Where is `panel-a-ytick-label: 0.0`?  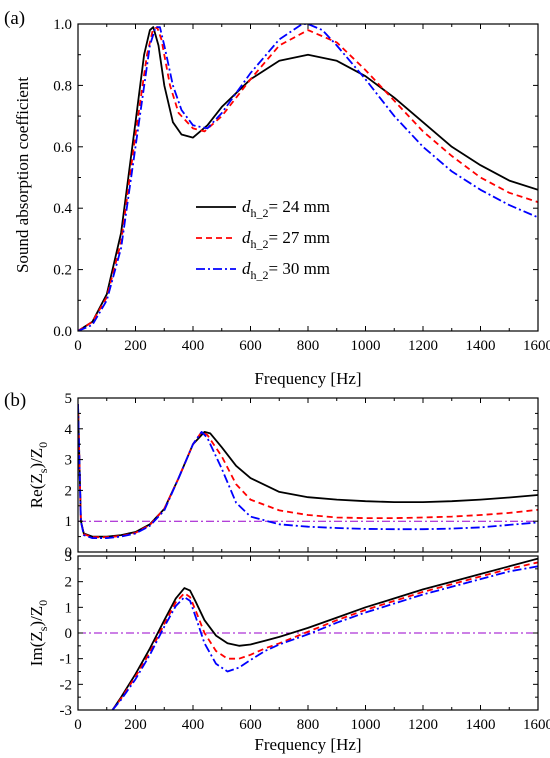 panel-a-ytick-label: 0.0 is located at coordinates (62, 332).